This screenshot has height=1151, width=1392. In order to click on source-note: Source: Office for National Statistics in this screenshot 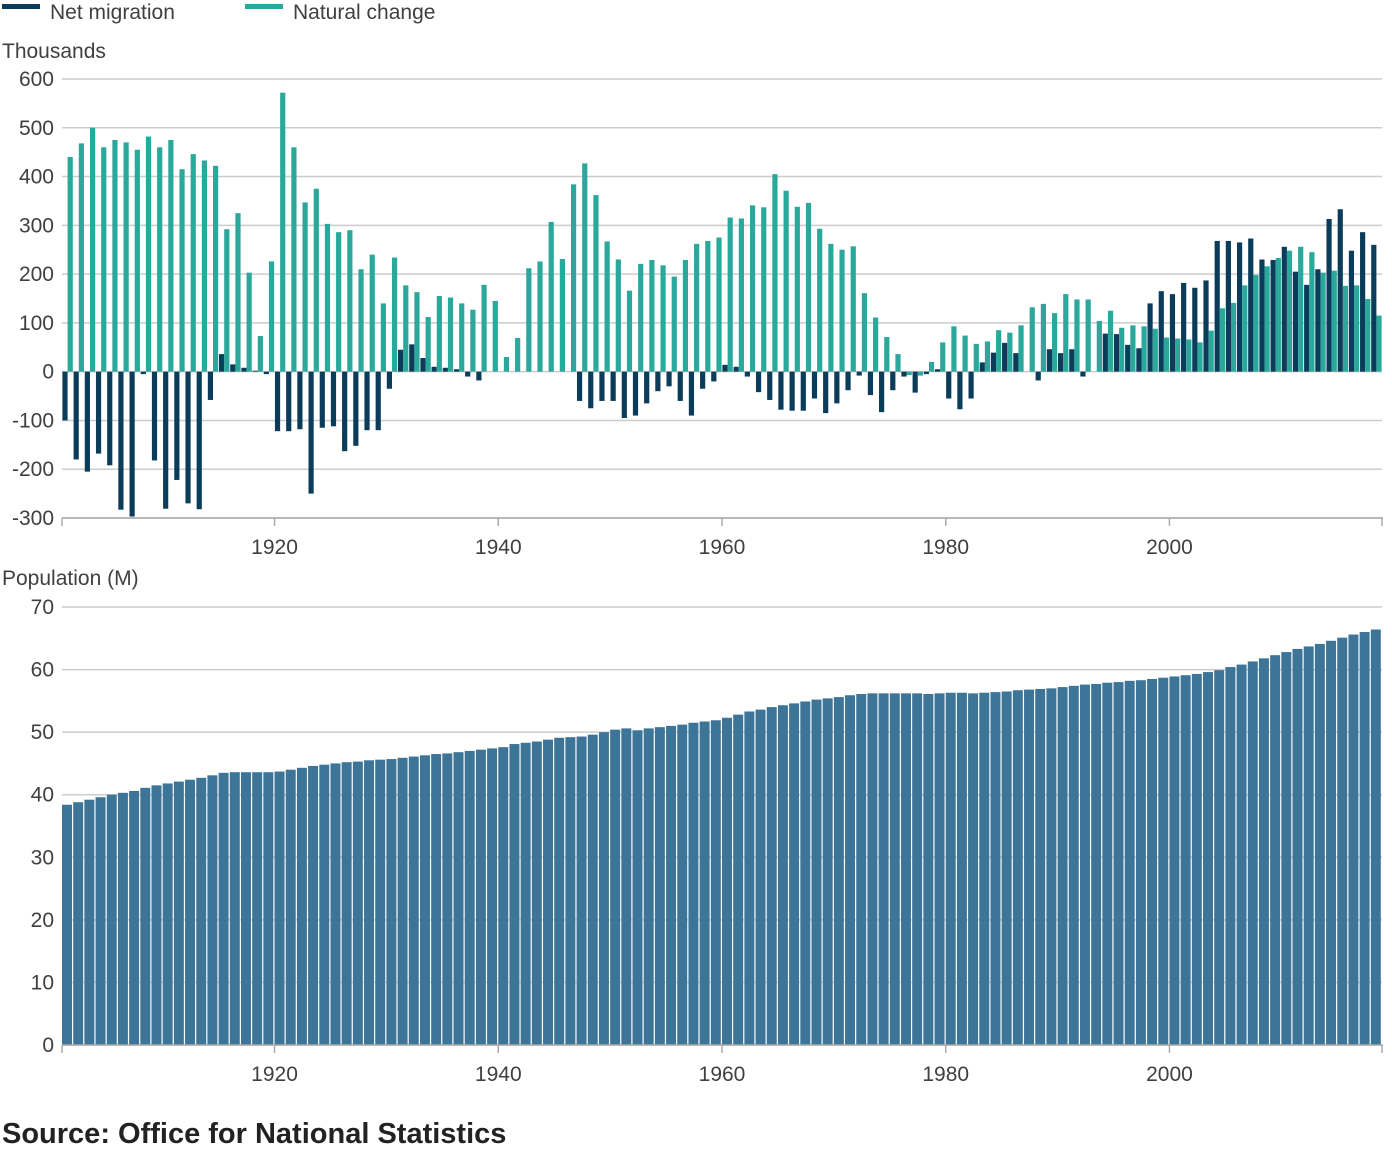, I will do `click(254, 1134)`.